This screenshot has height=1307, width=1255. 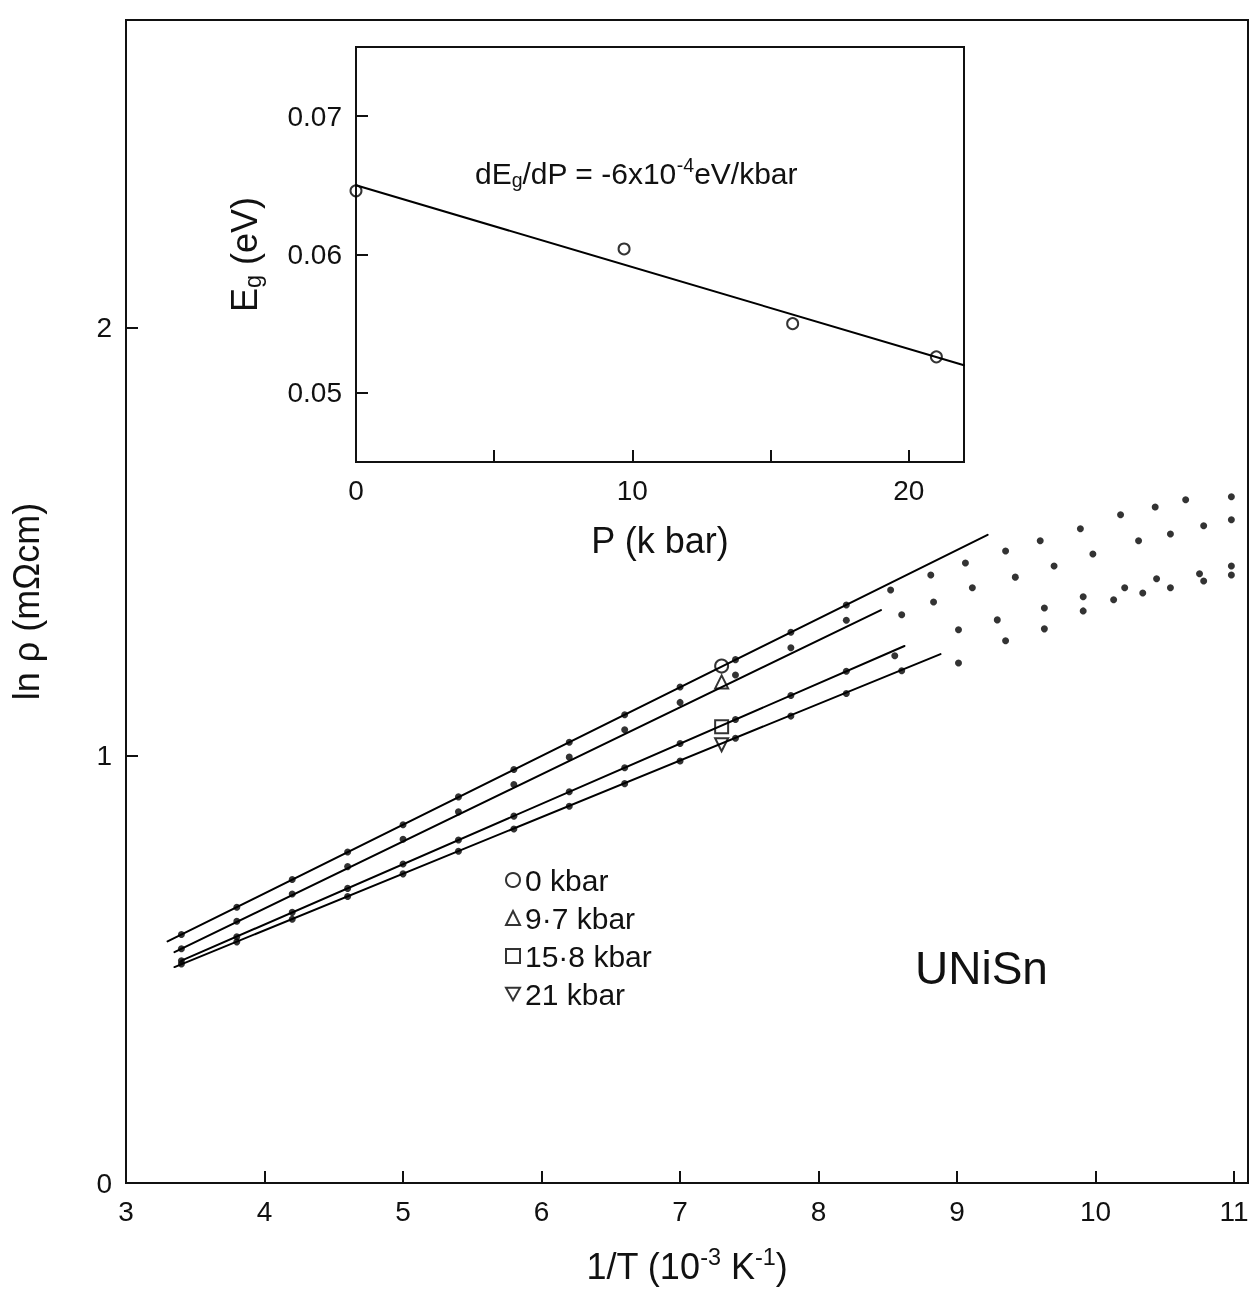 What do you see at coordinates (660, 540) in the screenshot?
I see `x-axis-title: P (k bar)` at bounding box center [660, 540].